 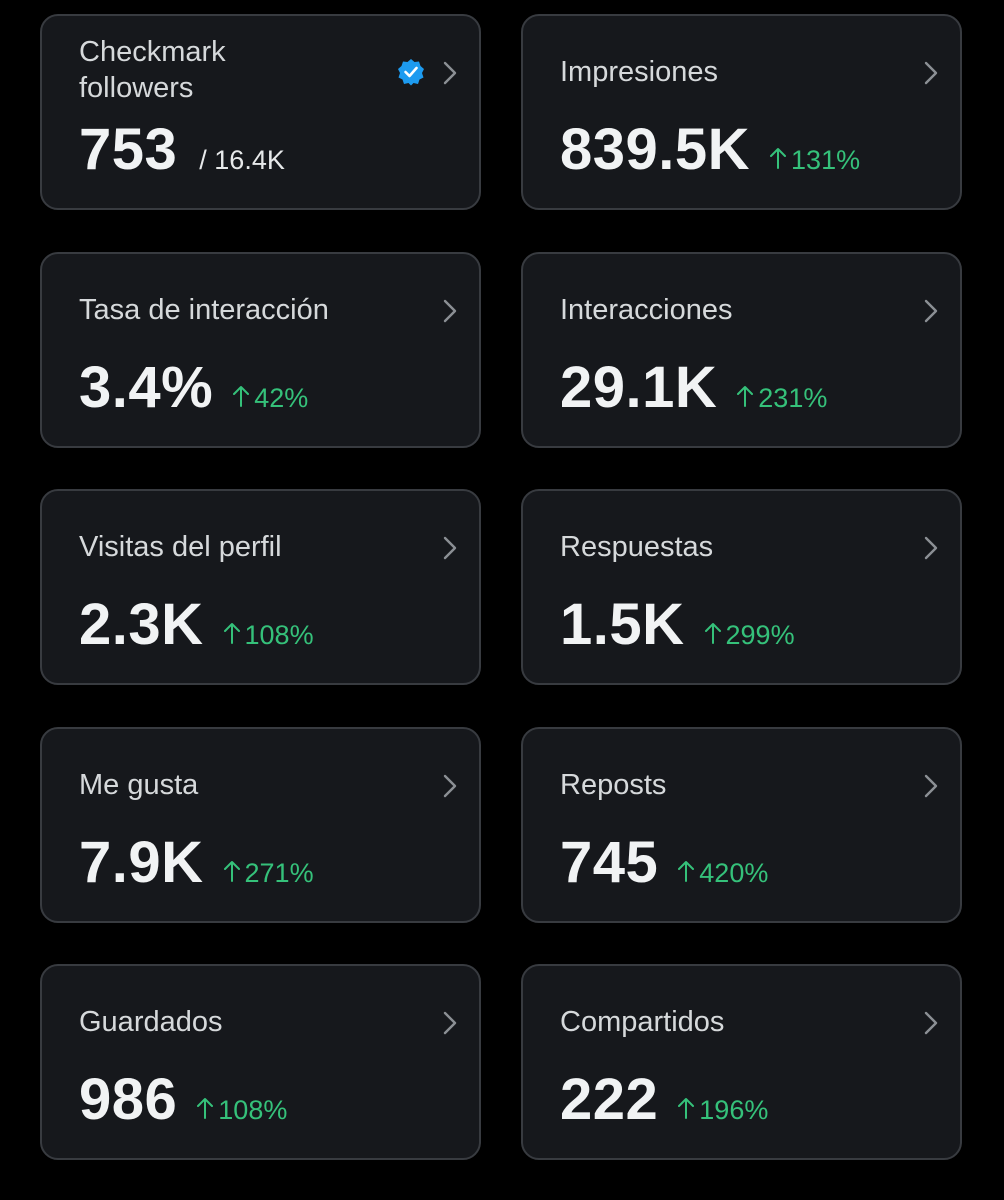 I want to click on value-row: 2.3K 108%, so click(x=196, y=624).